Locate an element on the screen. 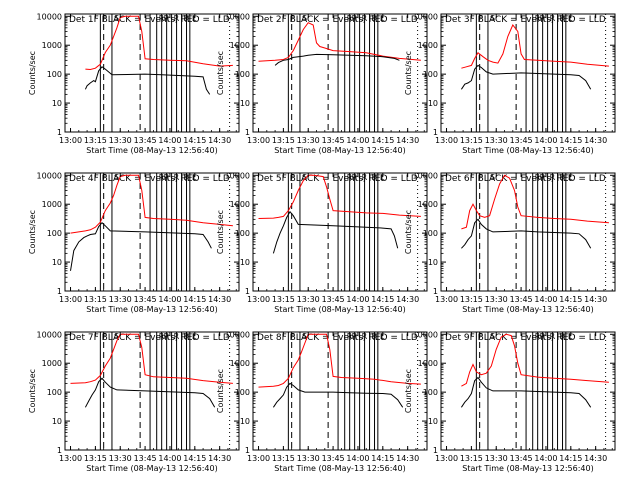  panel-title: Det 7F BLACK = Events, RED = LLD is located at coordinates (149, 338).